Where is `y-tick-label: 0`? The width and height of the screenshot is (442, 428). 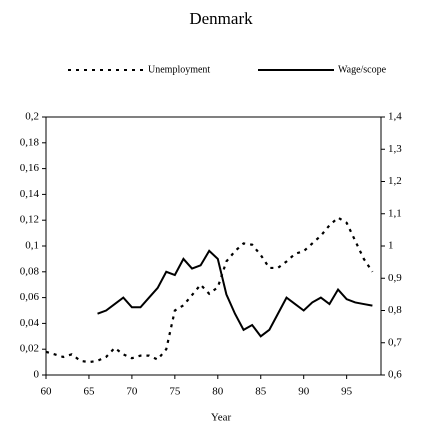 y-tick-label: 0 is located at coordinates (37, 375).